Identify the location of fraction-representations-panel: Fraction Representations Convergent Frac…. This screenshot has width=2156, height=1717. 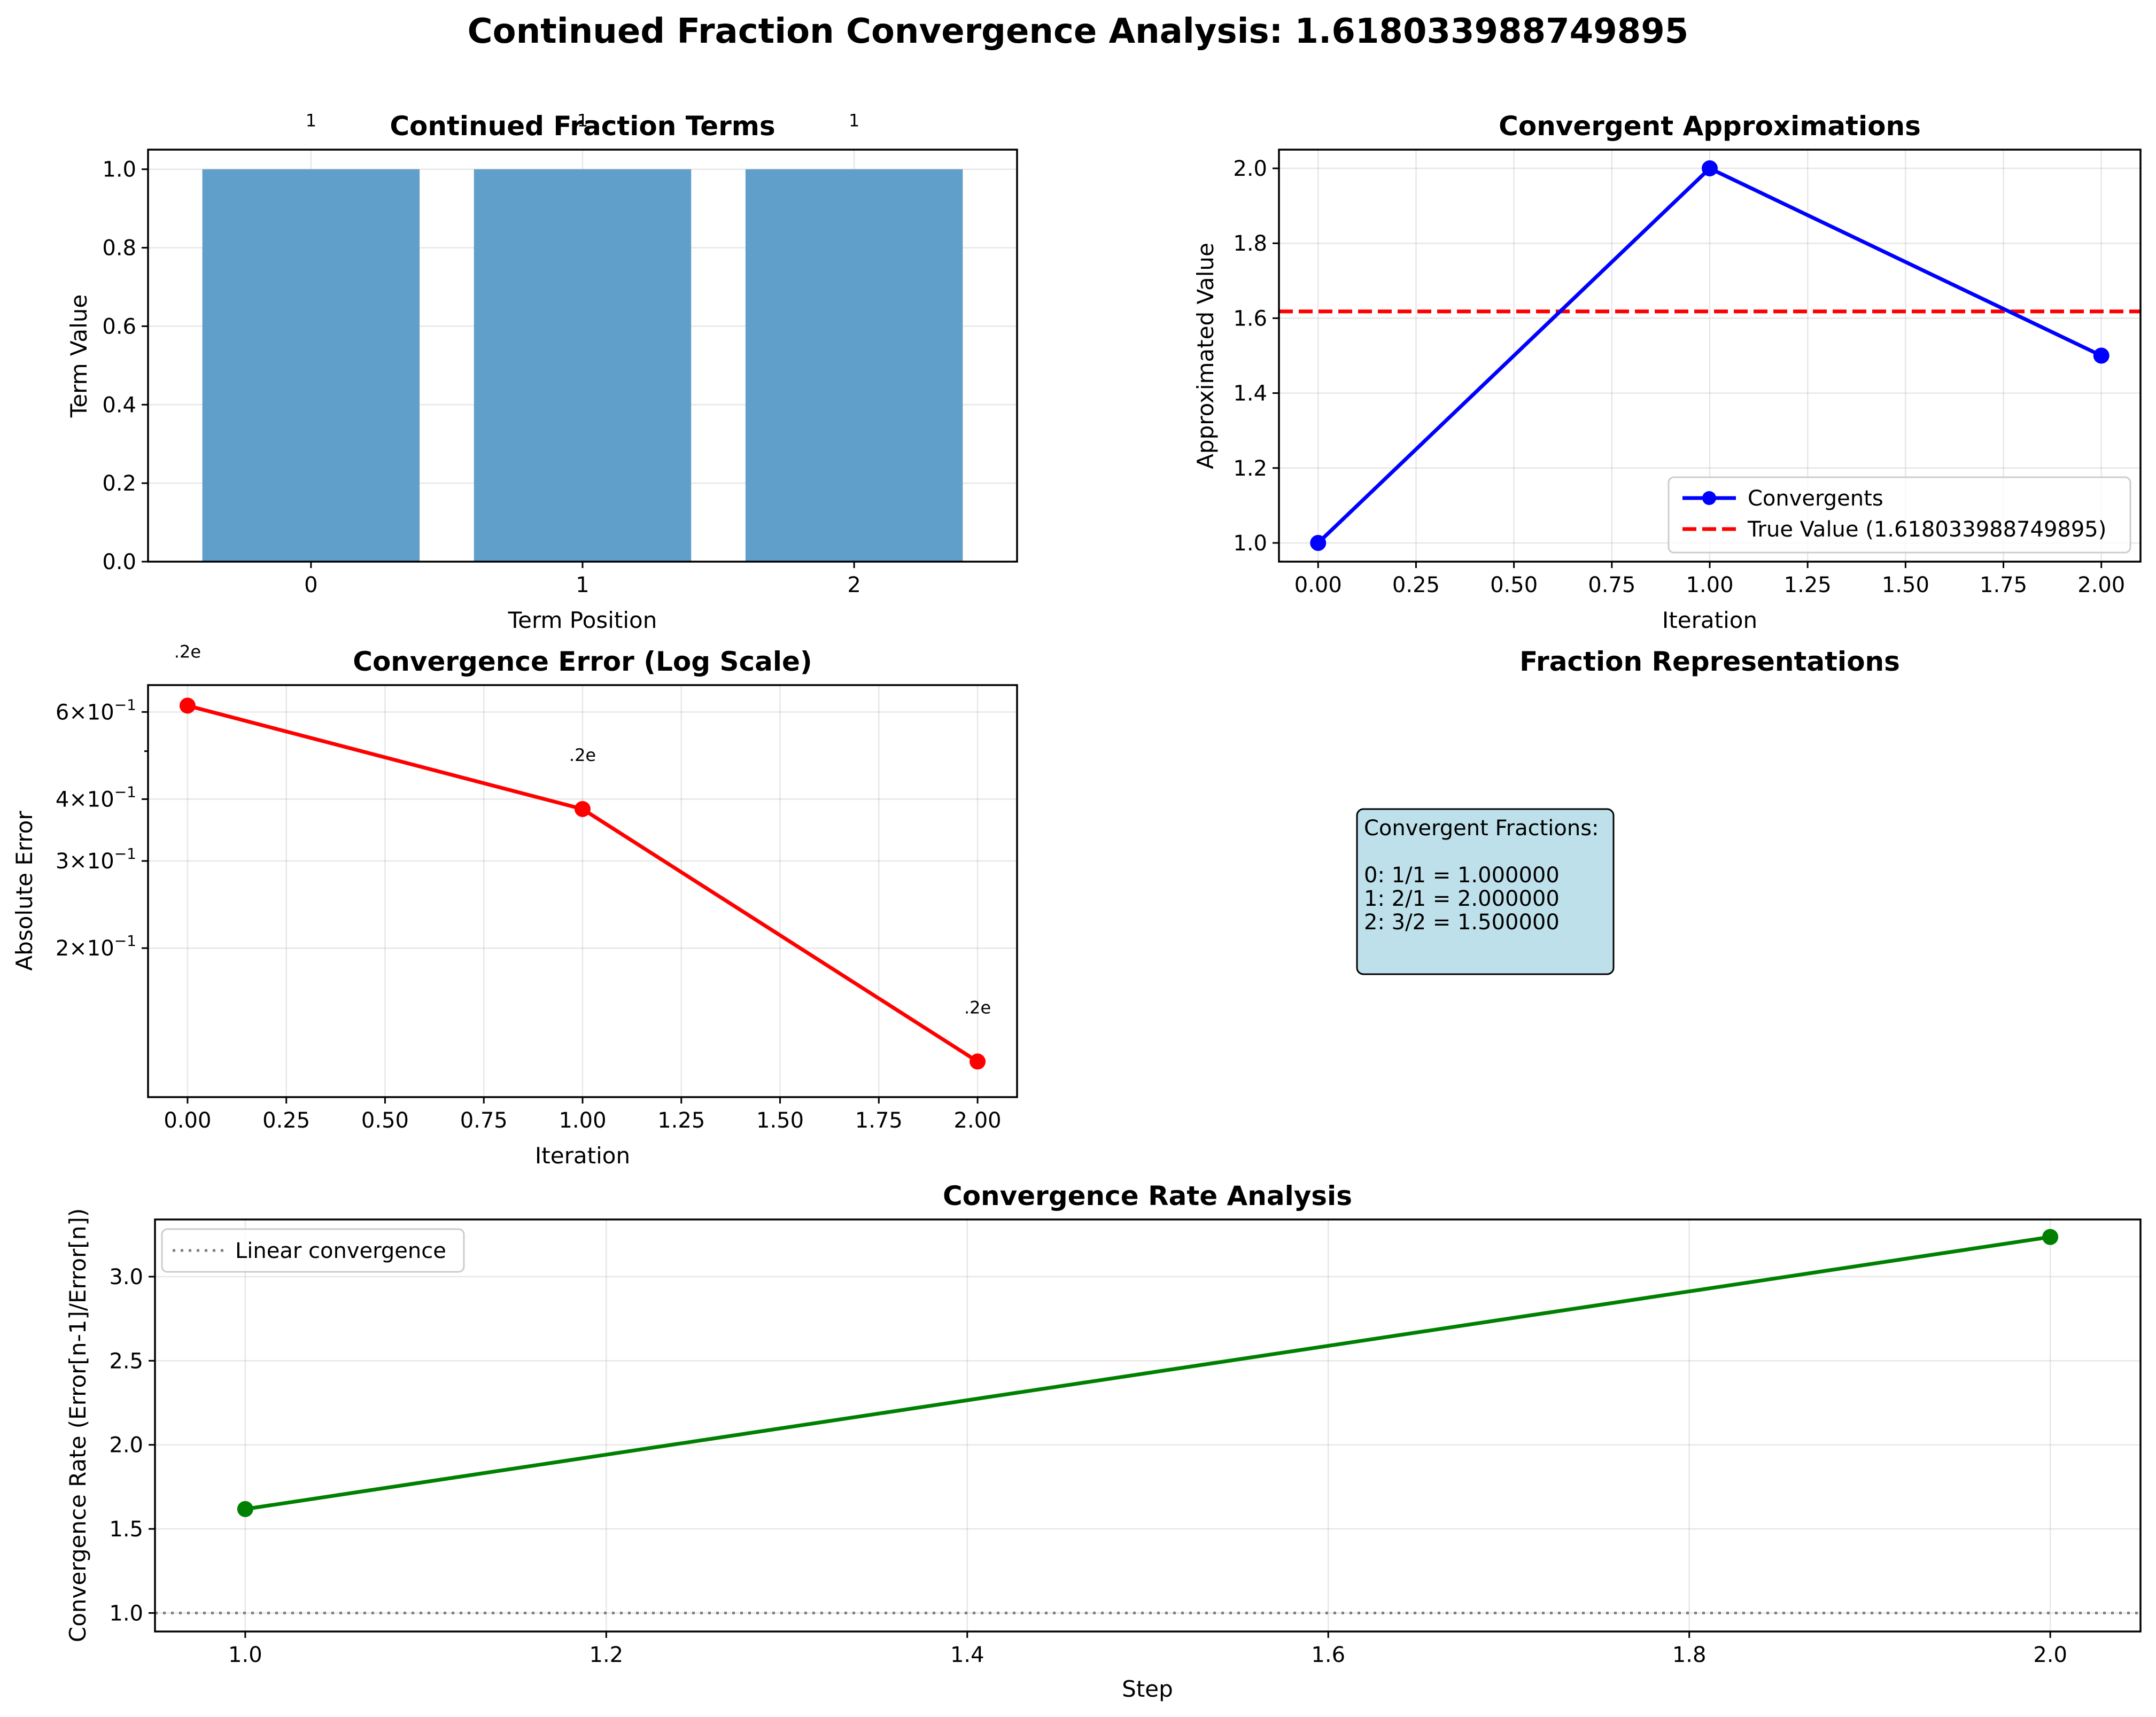
(1628, 811).